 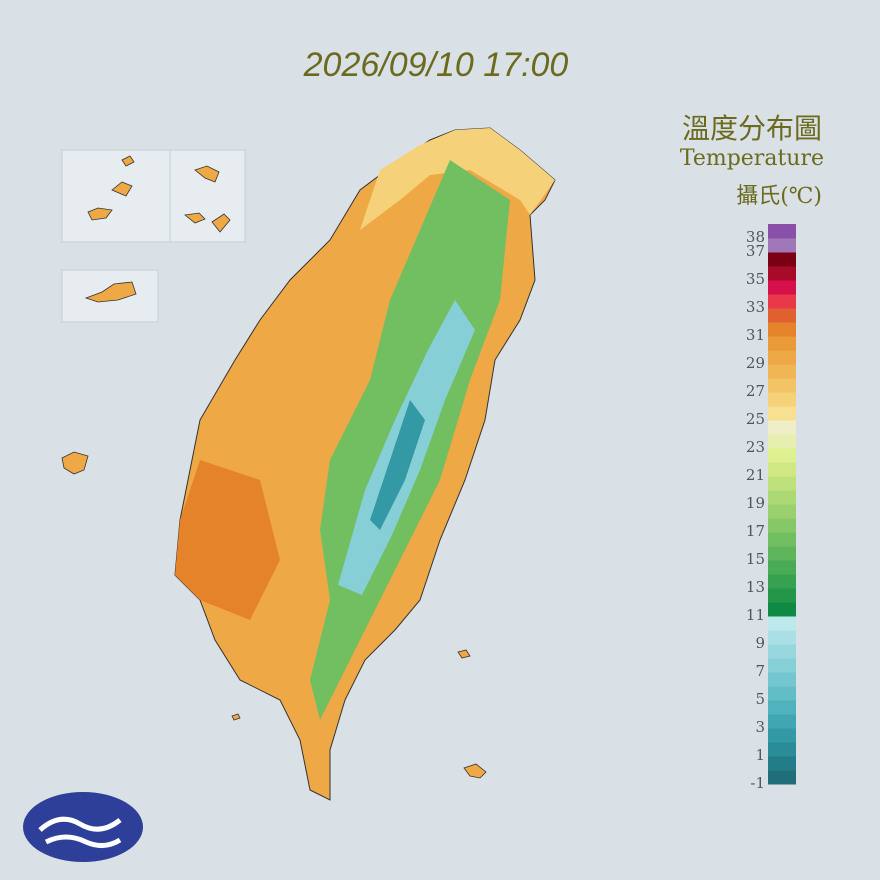 What do you see at coordinates (755, 447) in the screenshot?
I see `legend-label: 23` at bounding box center [755, 447].